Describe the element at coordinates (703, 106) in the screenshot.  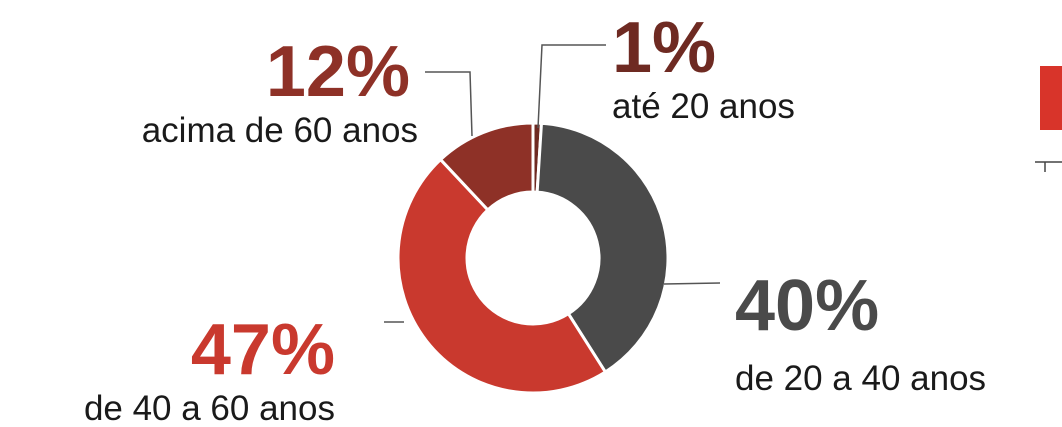
I see `category-label: até 20 anos` at that location.